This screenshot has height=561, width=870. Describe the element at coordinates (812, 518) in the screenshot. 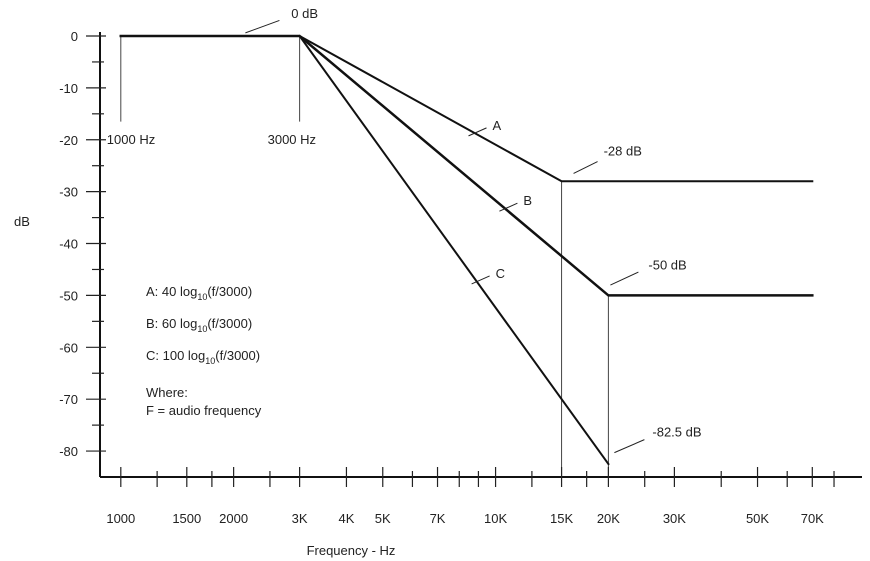

I see `x-tick-label: 70K` at that location.